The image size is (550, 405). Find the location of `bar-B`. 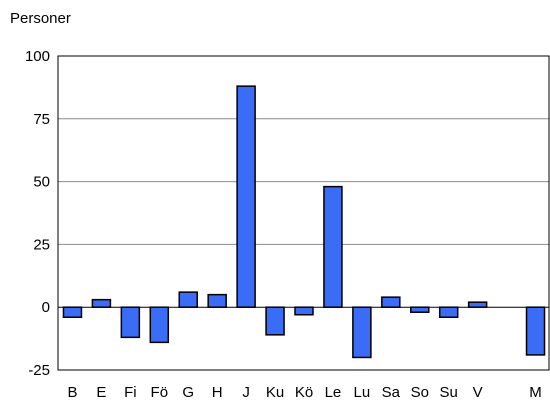

bar-B is located at coordinates (72, 312).